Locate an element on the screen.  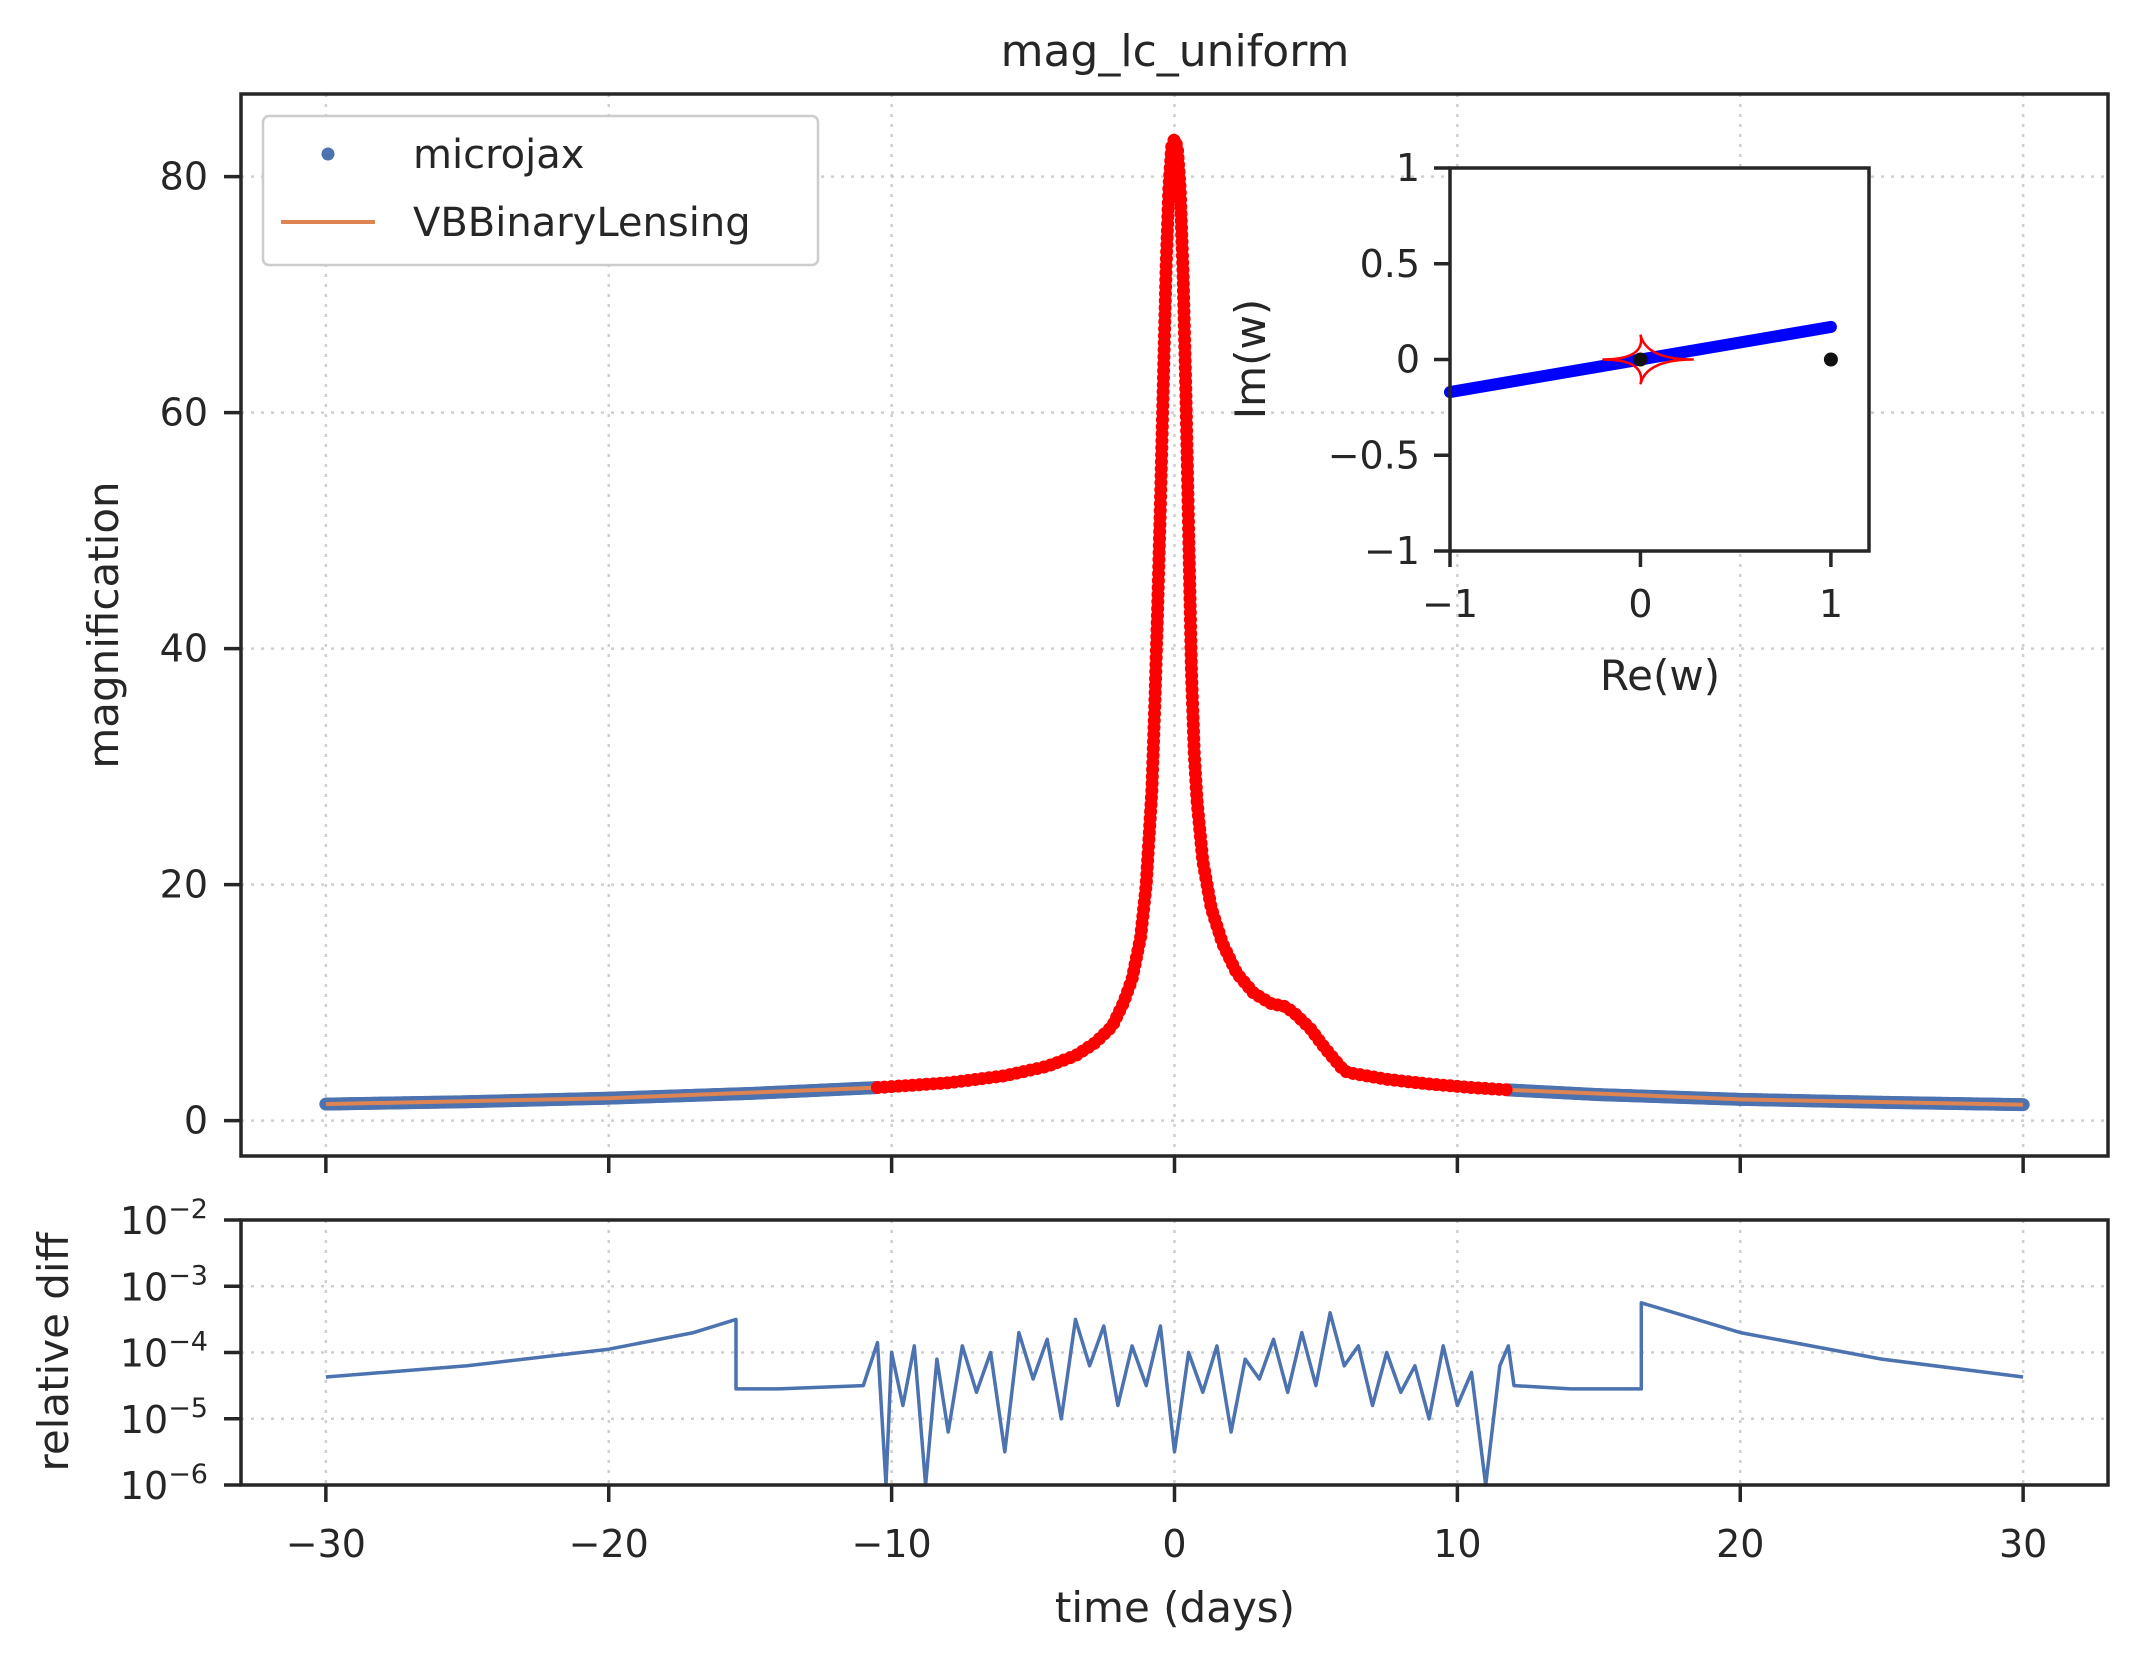
inset-x-axis-label: Re(w) is located at coordinates (1660, 675).